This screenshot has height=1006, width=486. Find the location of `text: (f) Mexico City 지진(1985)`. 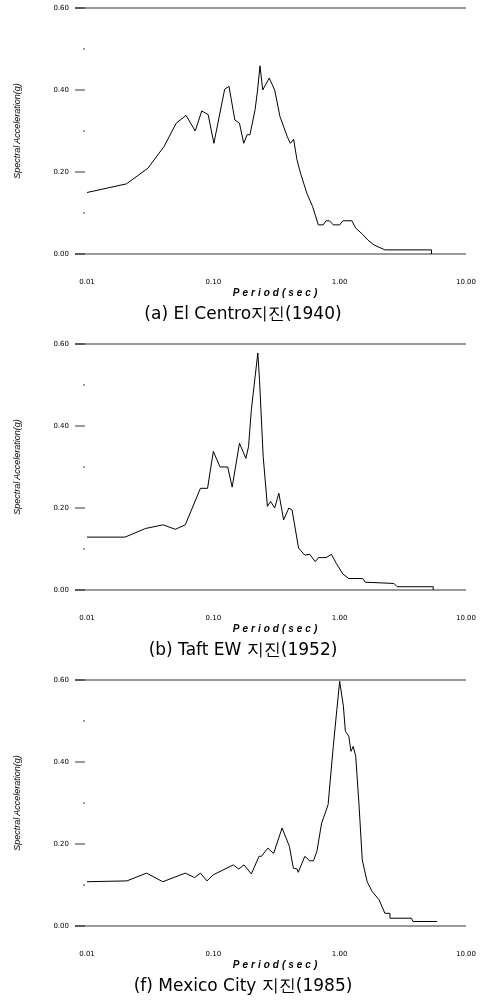

text: (f) Mexico City 지진(1985) is located at coordinates (243, 985).